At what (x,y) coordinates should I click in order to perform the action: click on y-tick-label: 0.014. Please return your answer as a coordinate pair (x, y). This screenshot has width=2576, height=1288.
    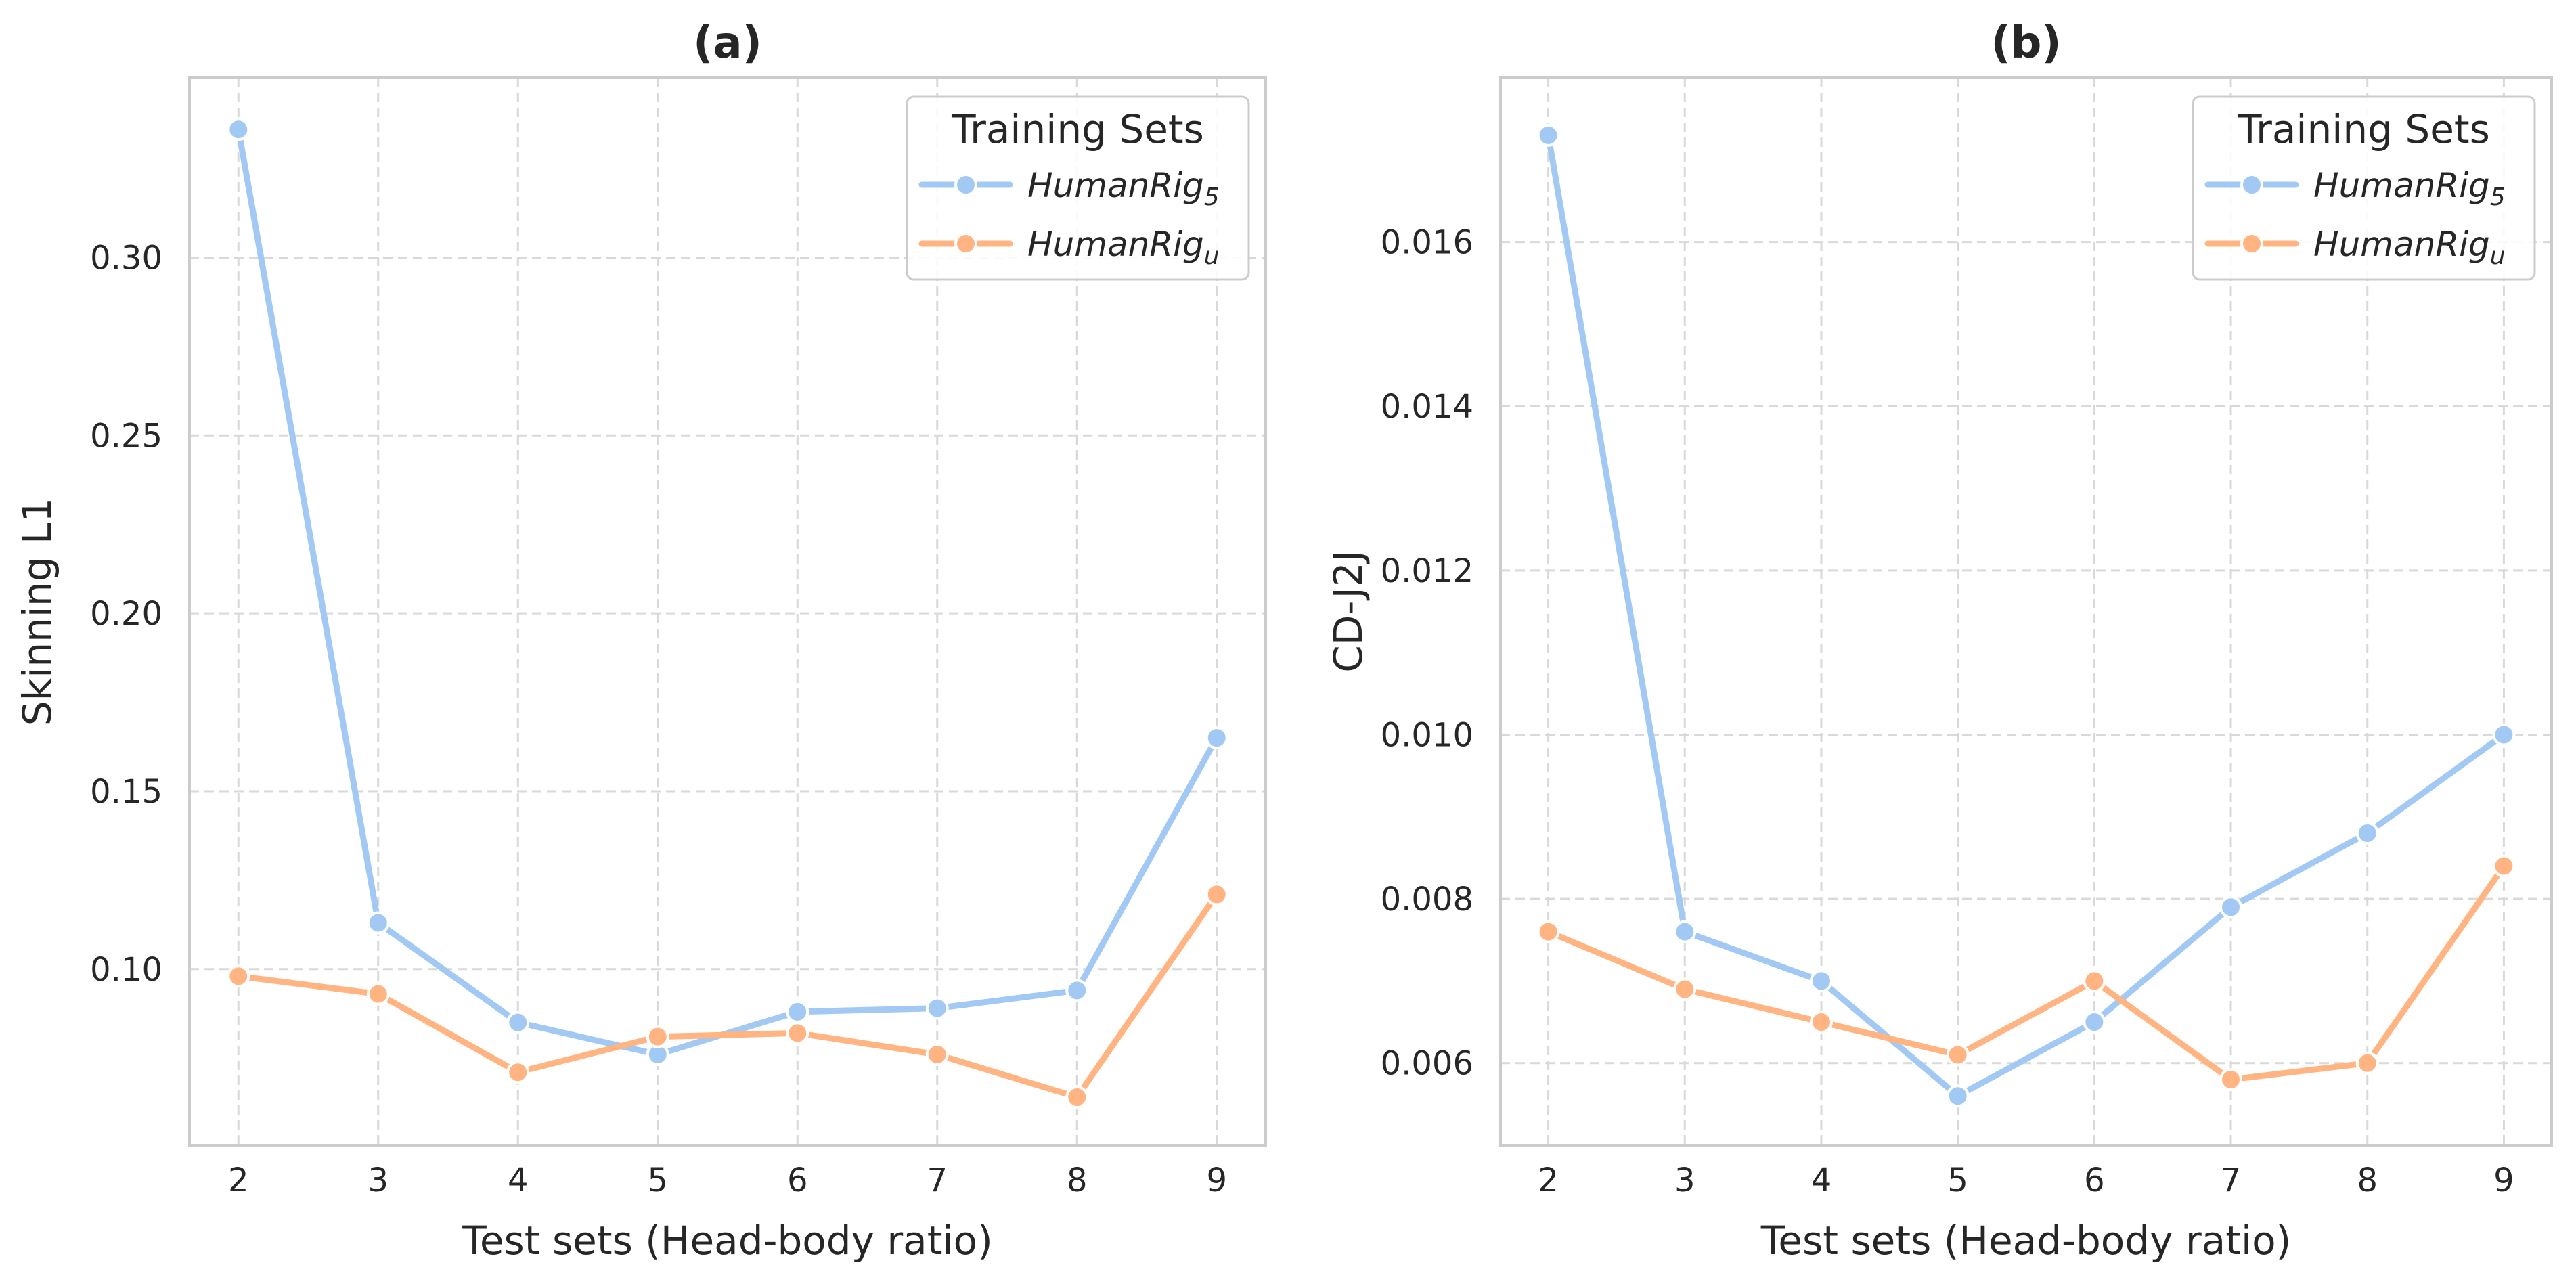
    Looking at the image, I should click on (1427, 407).